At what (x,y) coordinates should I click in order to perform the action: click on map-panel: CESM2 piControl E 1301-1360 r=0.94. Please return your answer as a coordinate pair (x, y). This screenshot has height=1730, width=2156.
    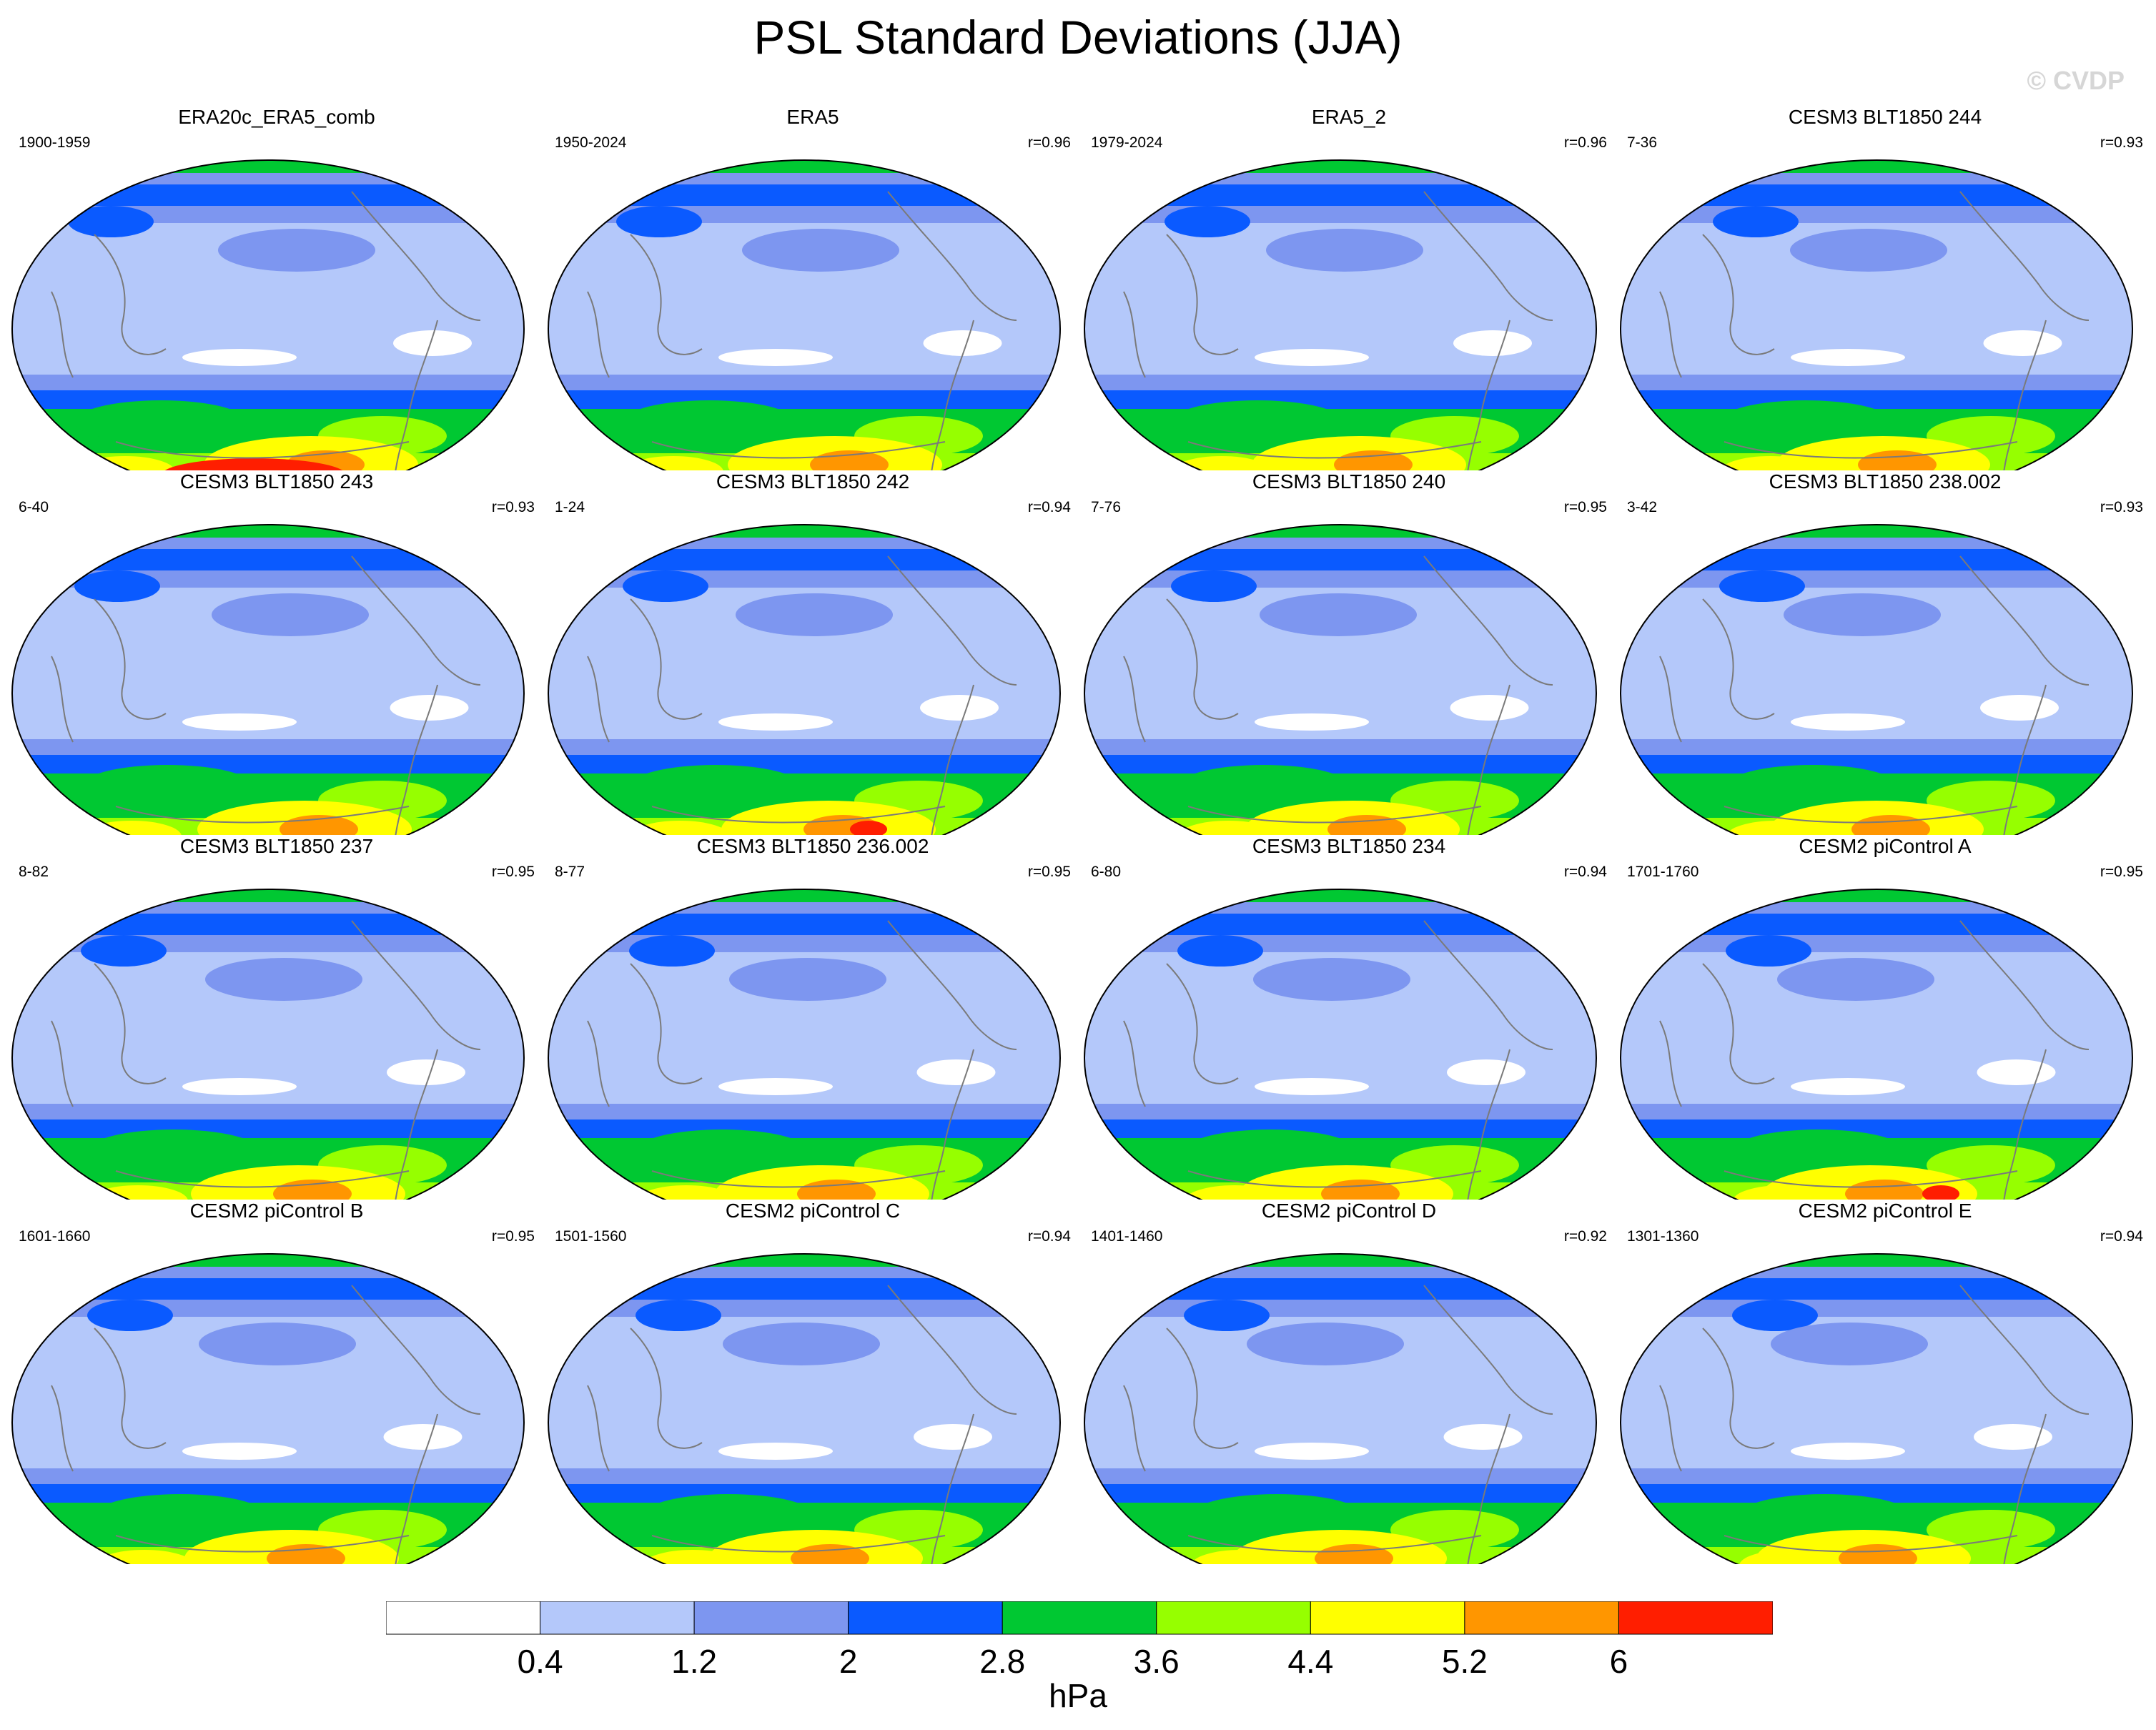
    Looking at the image, I should click on (1885, 1382).